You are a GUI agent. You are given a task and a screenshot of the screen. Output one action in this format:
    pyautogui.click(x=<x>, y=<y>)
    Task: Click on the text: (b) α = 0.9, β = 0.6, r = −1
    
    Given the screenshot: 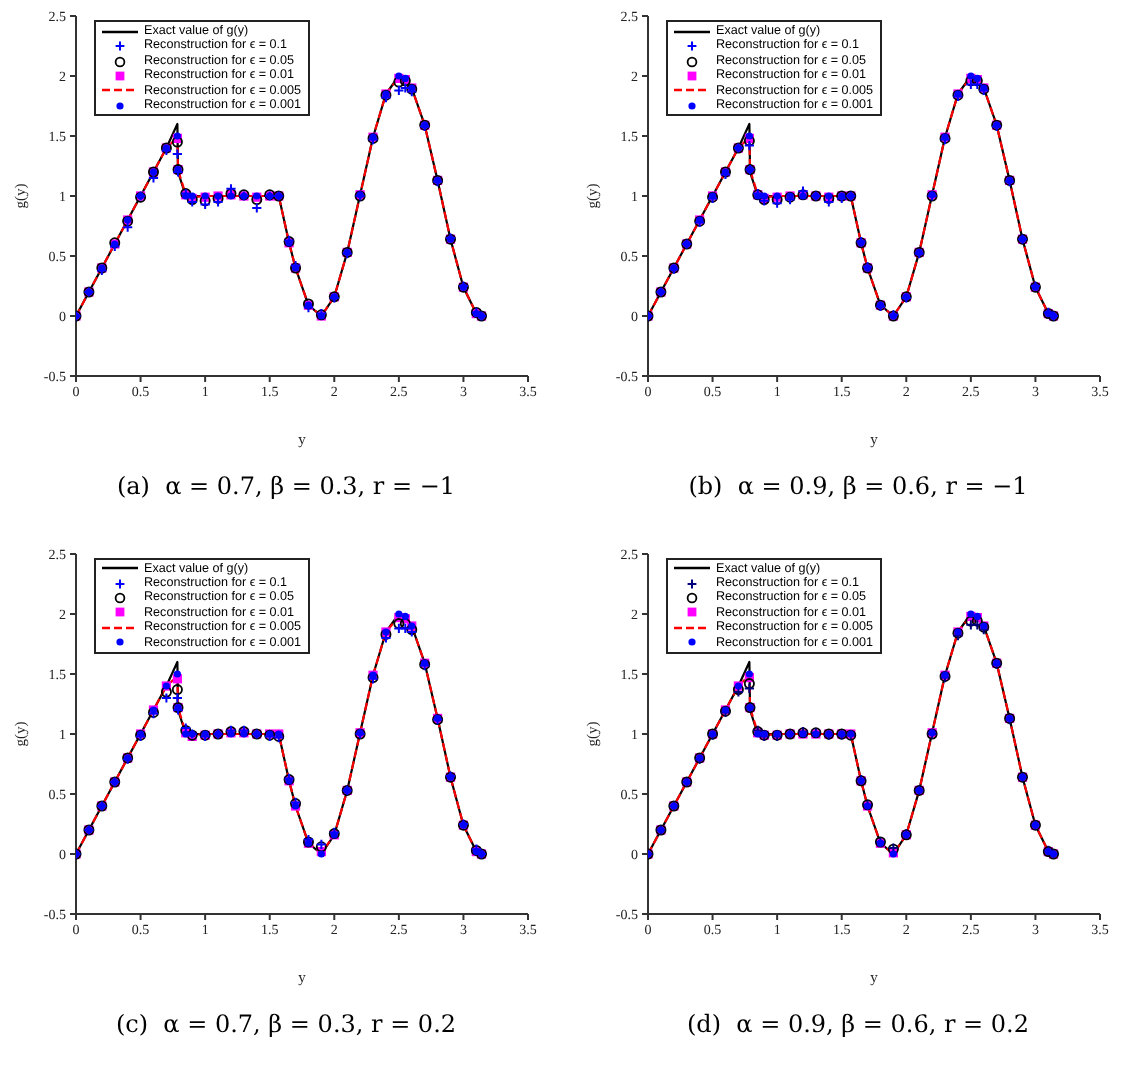 What is the action you would take?
    pyautogui.click(x=858, y=488)
    